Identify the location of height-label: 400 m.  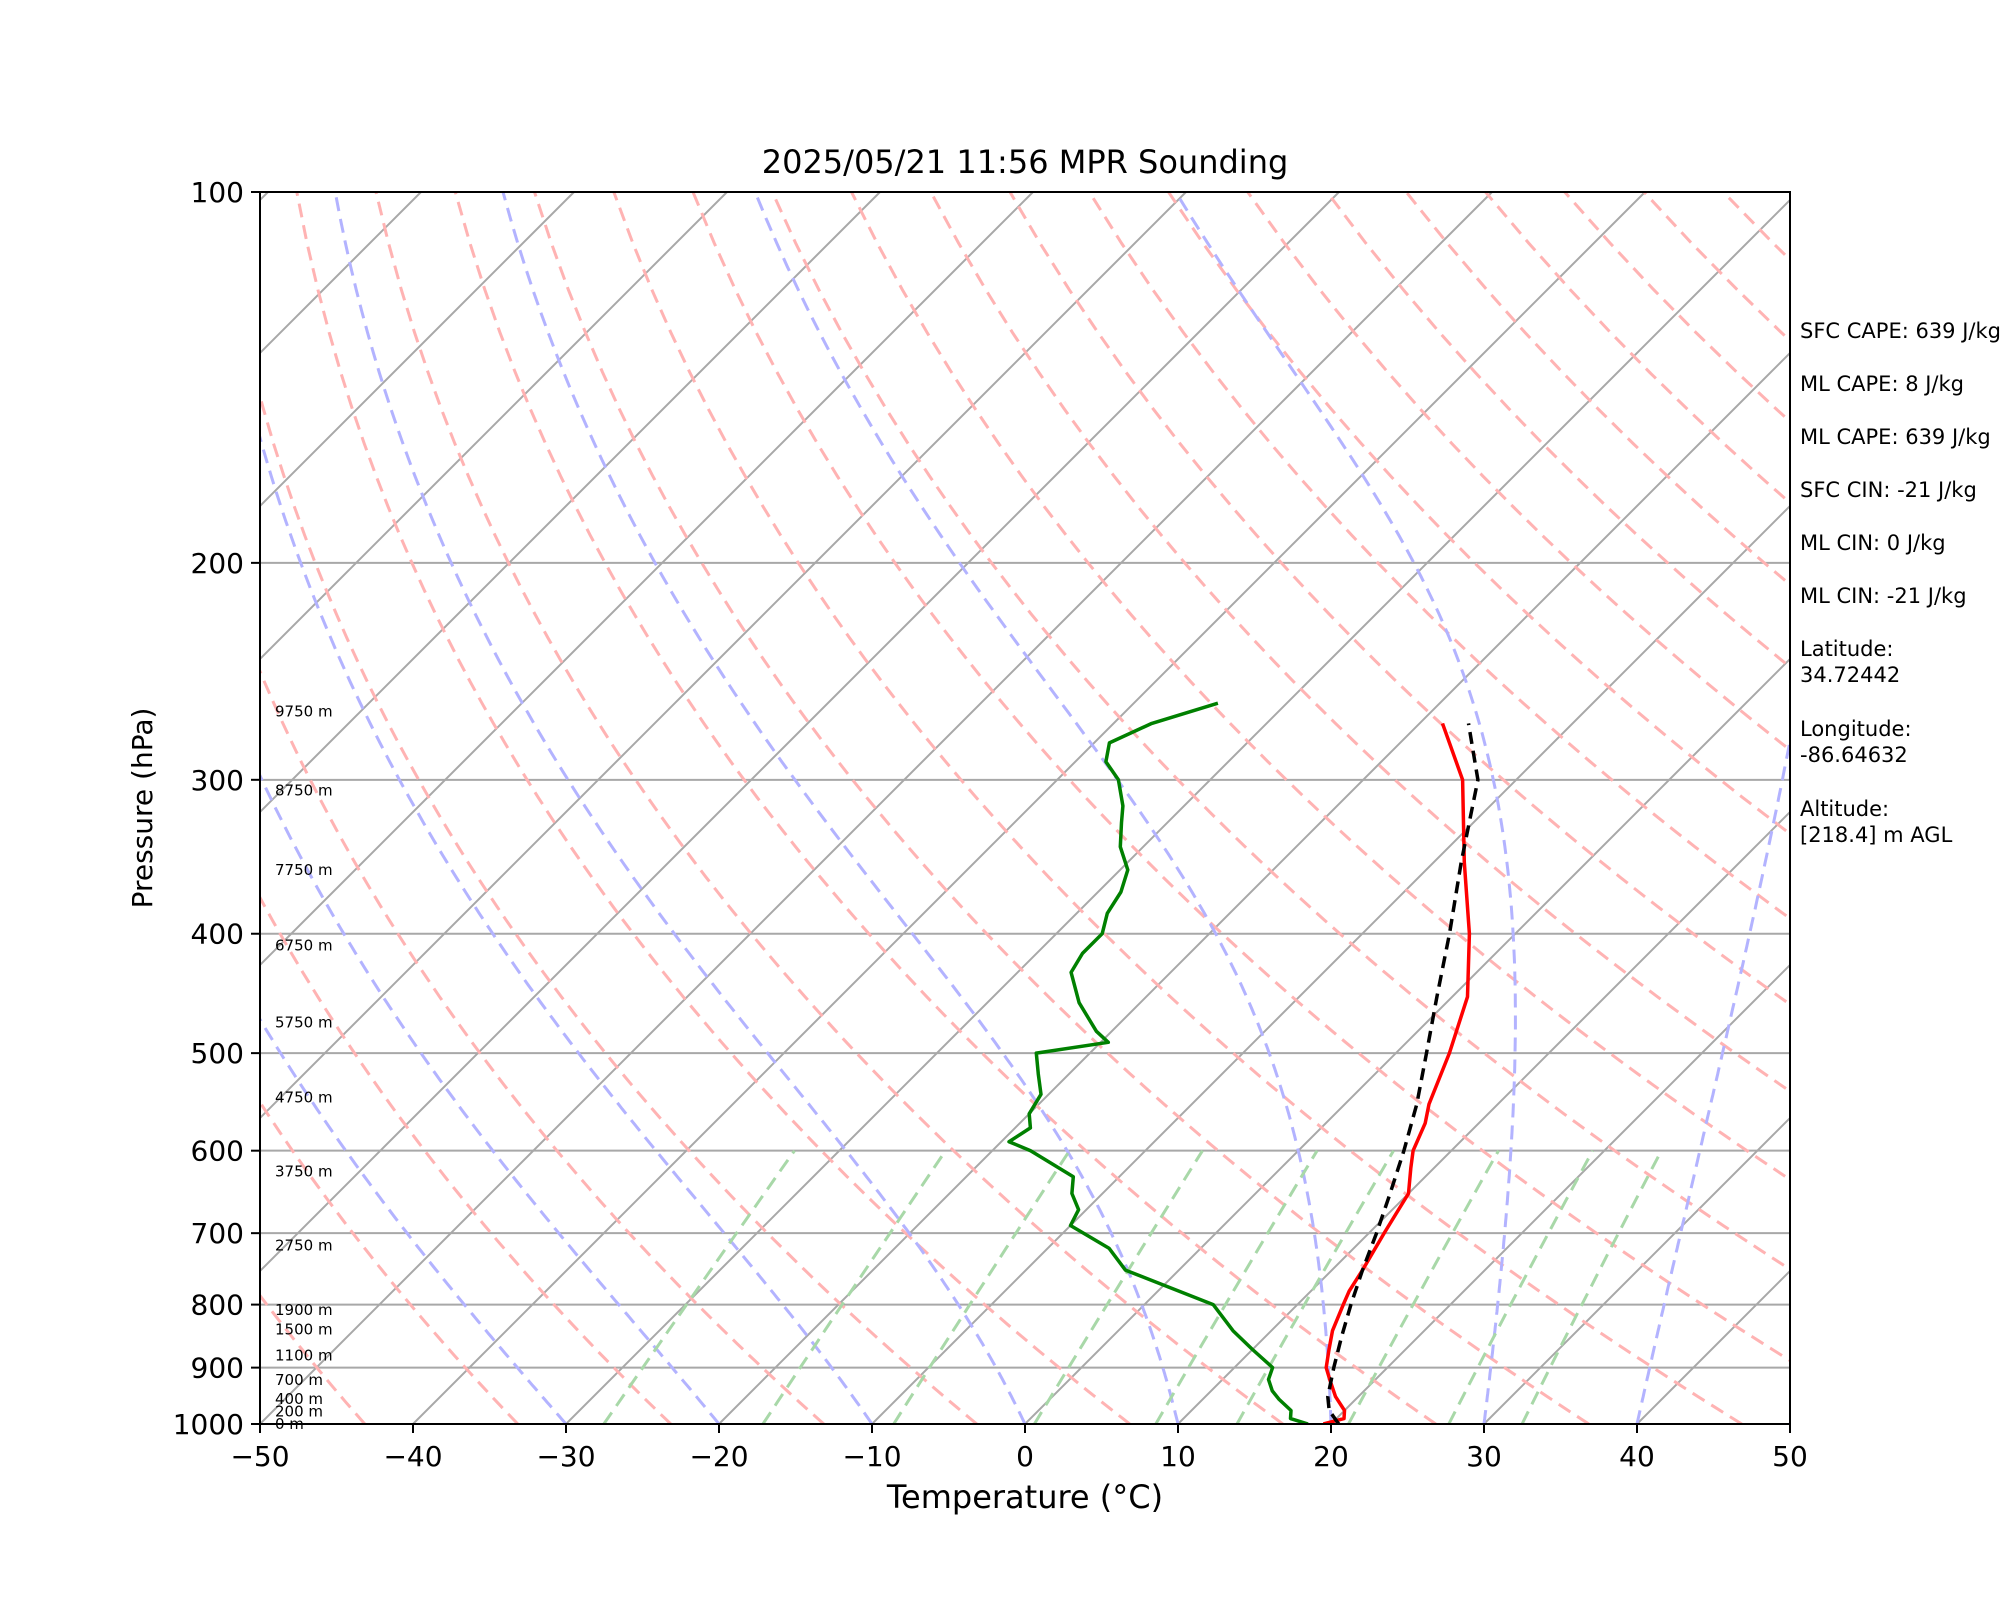
(299, 1399).